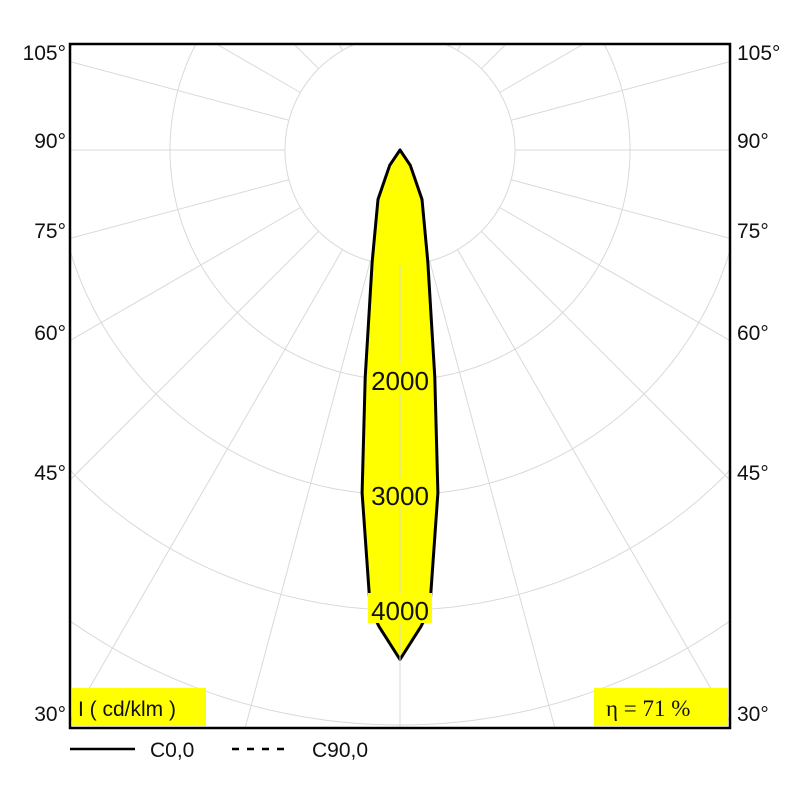  I want to click on radial-tick-label: 2000, so click(400, 381).